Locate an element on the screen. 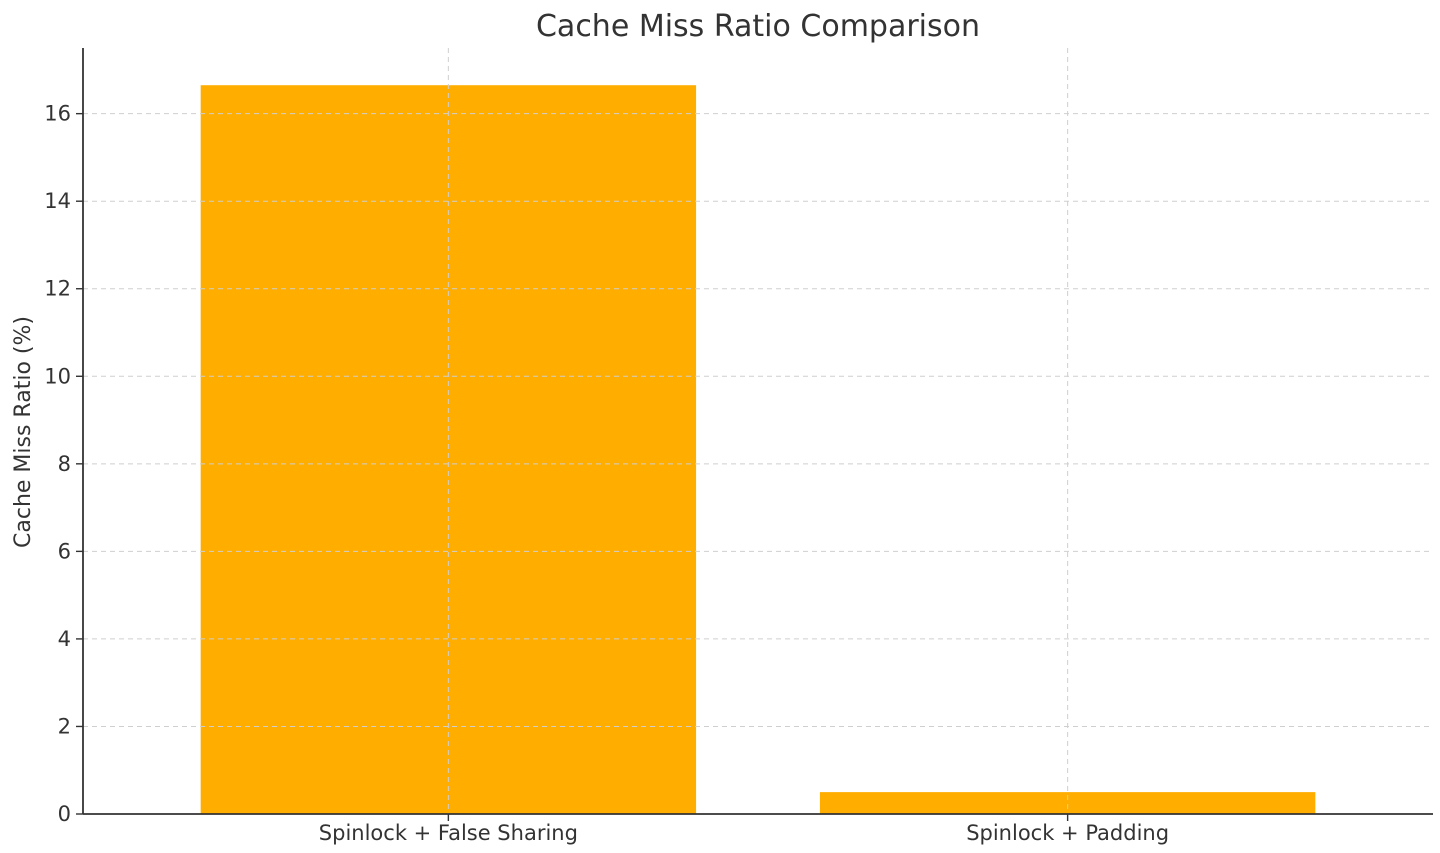  y-tick-label: 6 is located at coordinates (64, 551).